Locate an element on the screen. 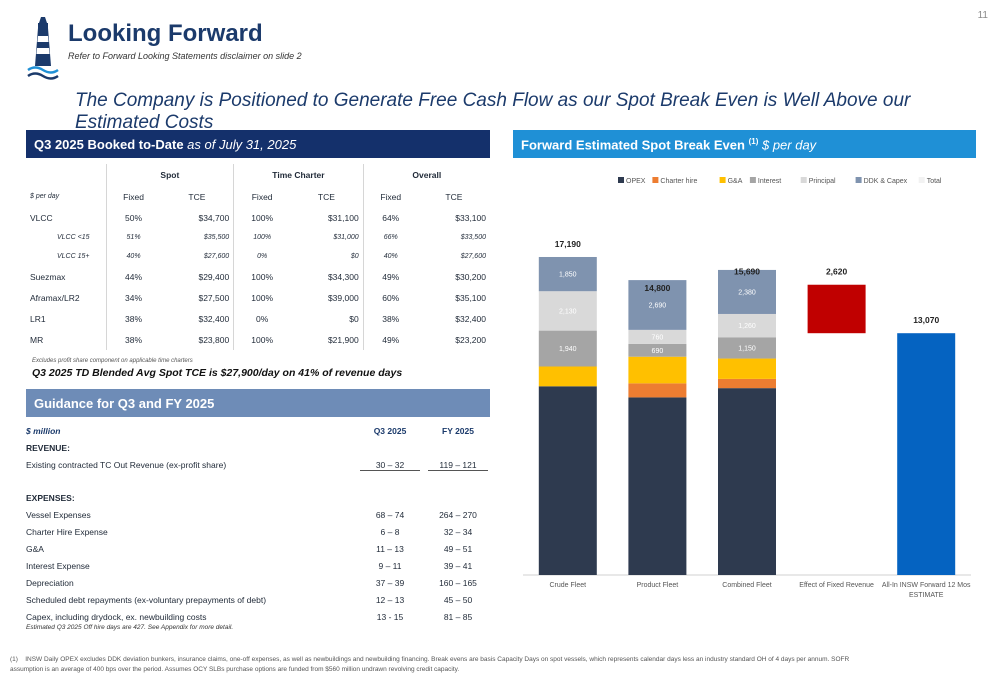  row-label: MR is located at coordinates (37, 339).